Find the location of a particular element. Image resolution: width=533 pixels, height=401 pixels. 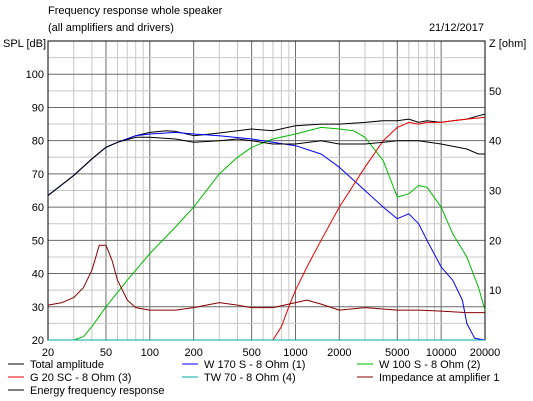

chart-title: Frequency response whole speaker is located at coordinates (135, 11).